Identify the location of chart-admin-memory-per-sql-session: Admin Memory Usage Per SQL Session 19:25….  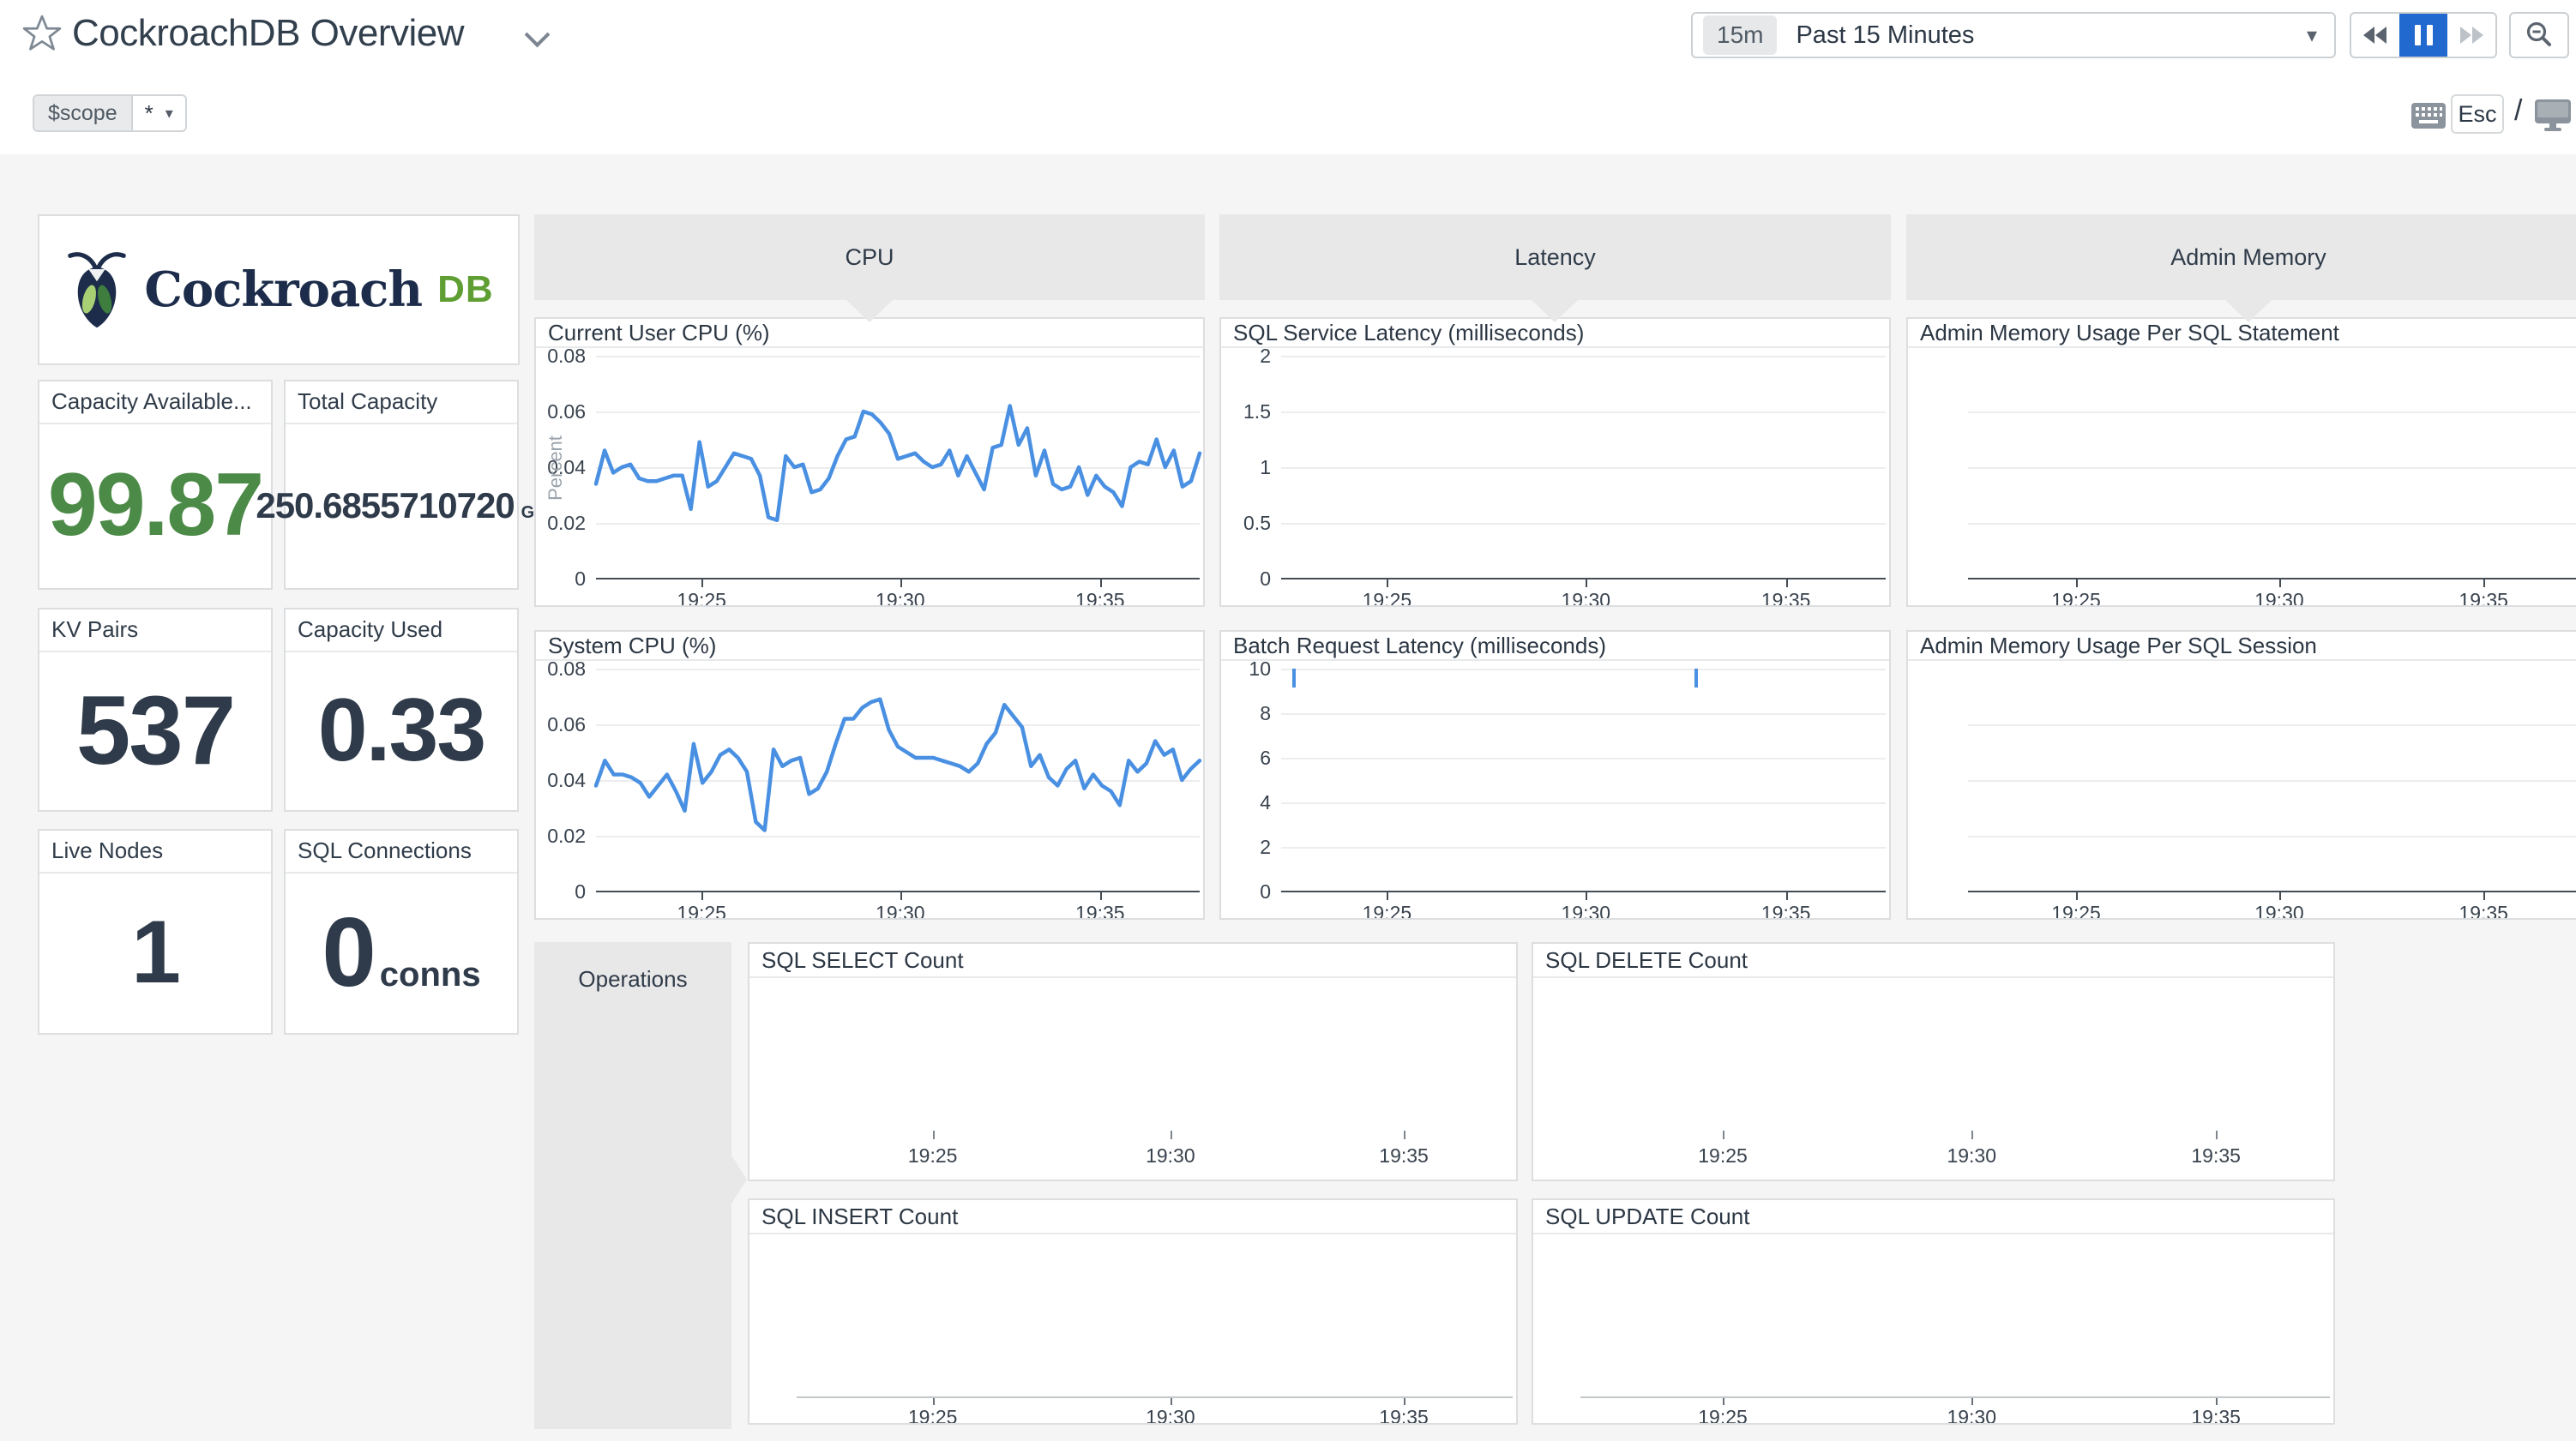
(2241, 775).